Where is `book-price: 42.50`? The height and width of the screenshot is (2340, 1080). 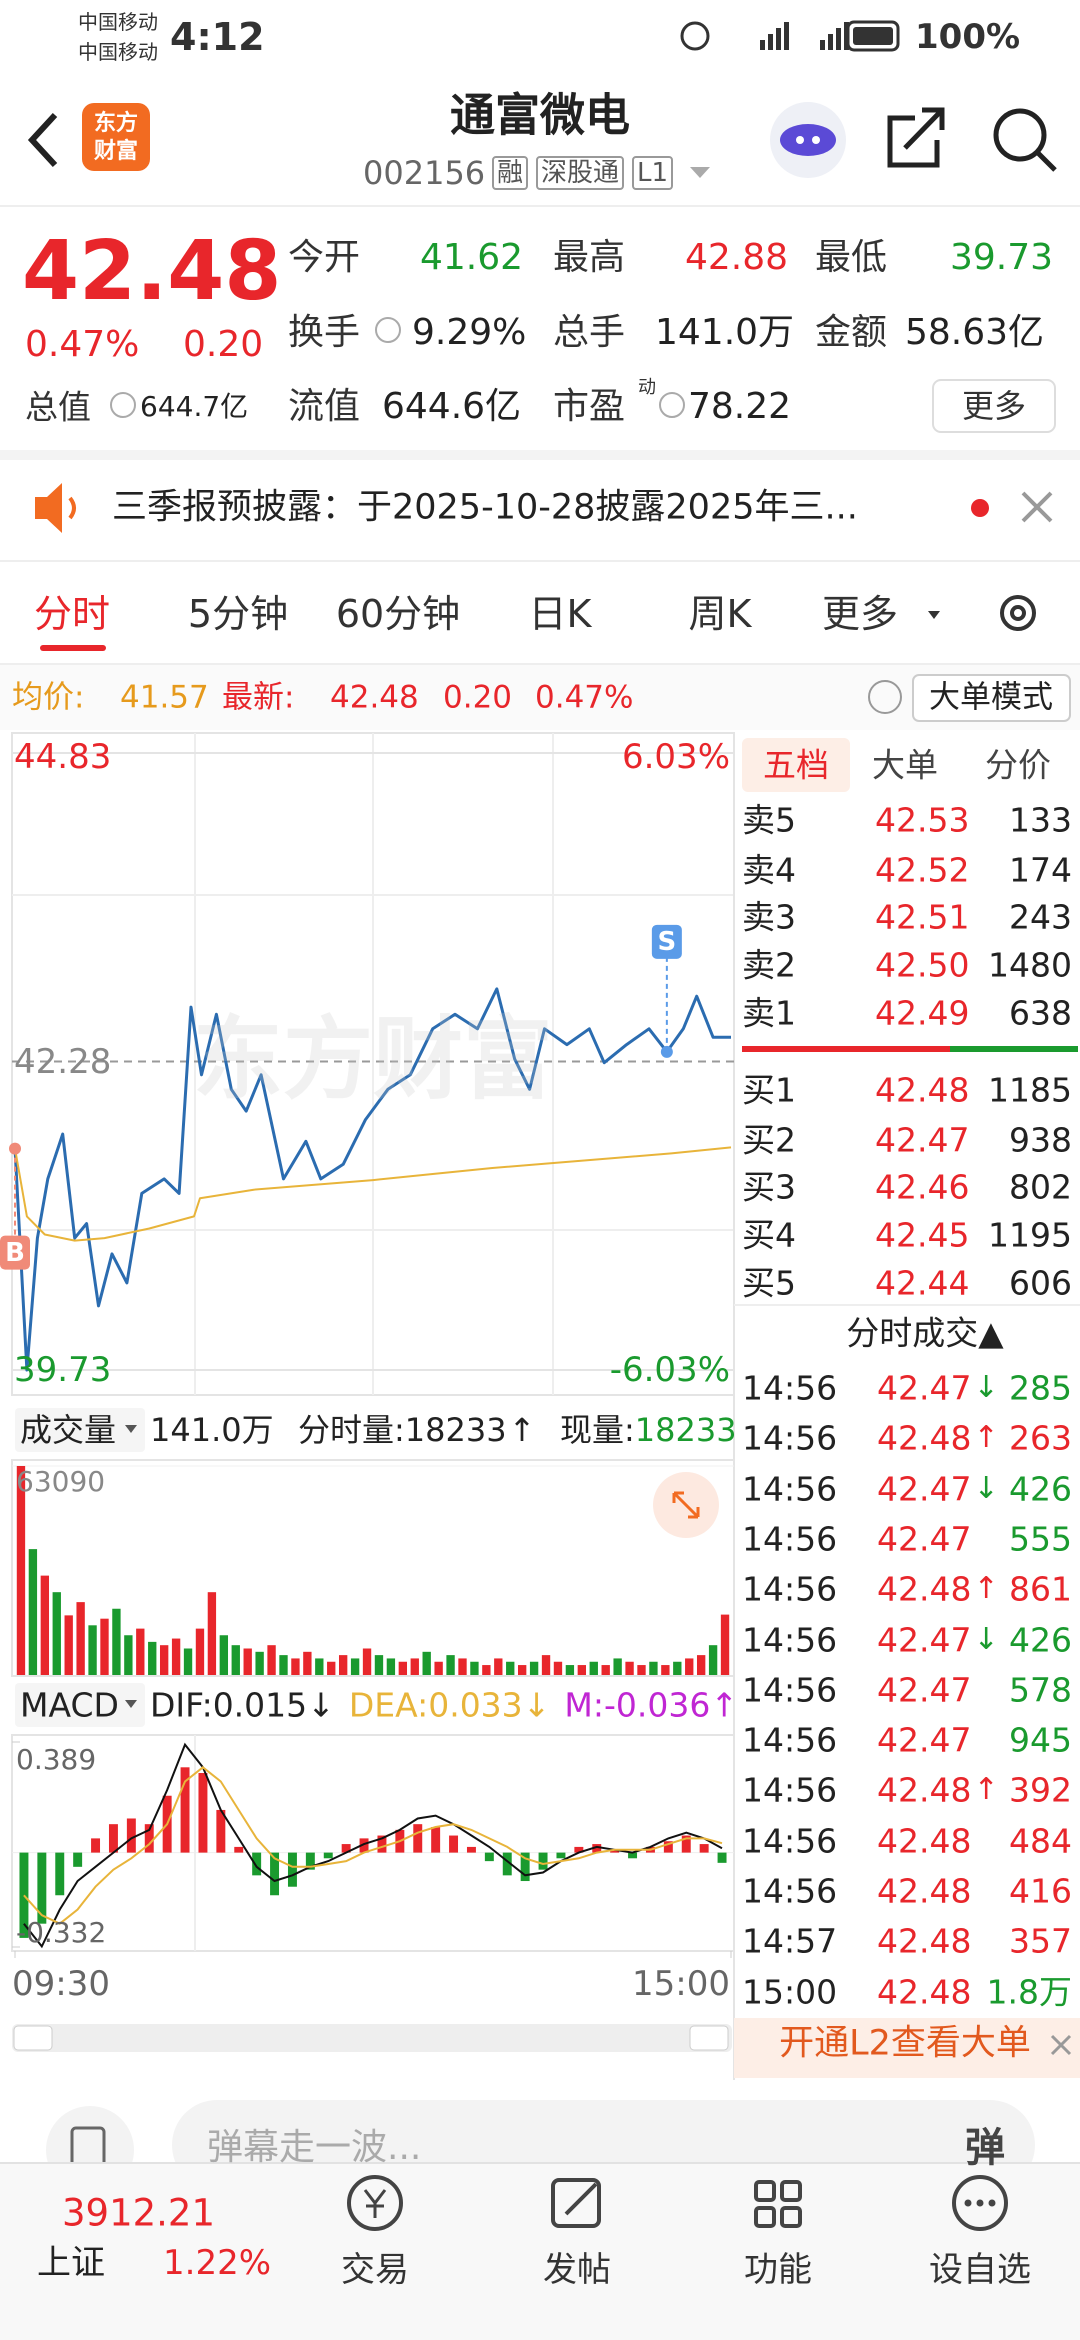 book-price: 42.50 is located at coordinates (922, 965).